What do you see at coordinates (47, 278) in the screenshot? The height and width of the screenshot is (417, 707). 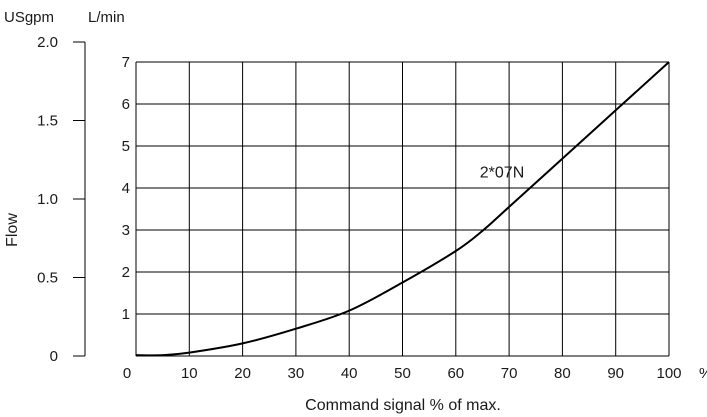 I see `usgpm-tick-label: 0.5` at bounding box center [47, 278].